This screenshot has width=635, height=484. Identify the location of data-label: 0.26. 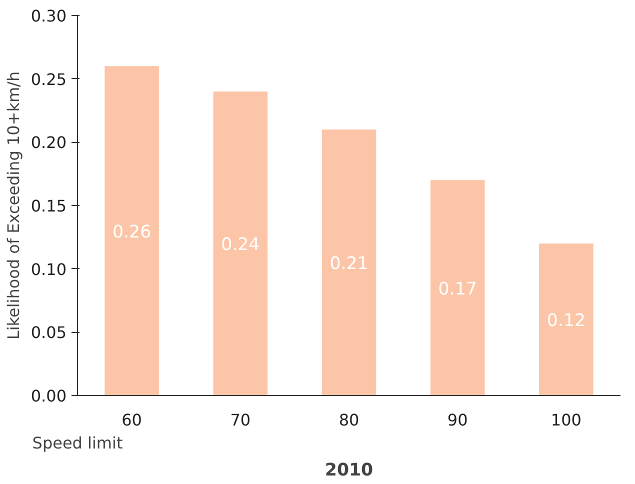
(132, 232).